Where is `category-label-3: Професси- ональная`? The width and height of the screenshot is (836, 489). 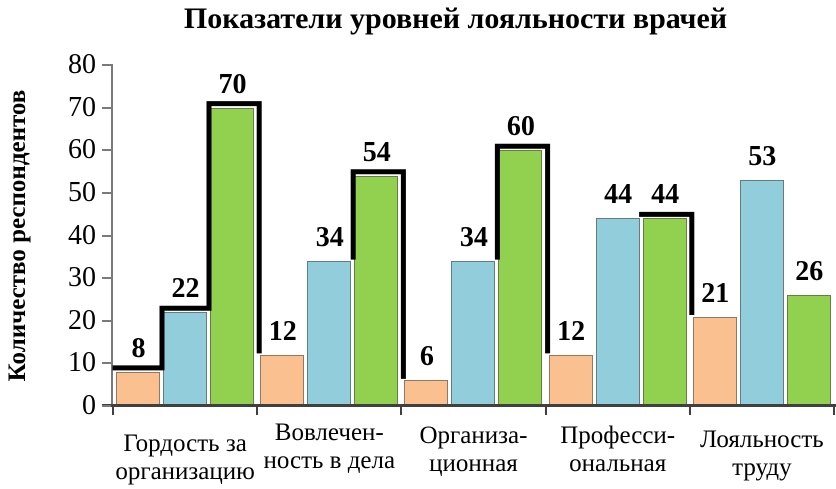
category-label-3: Професси- ональная is located at coordinates (618, 449).